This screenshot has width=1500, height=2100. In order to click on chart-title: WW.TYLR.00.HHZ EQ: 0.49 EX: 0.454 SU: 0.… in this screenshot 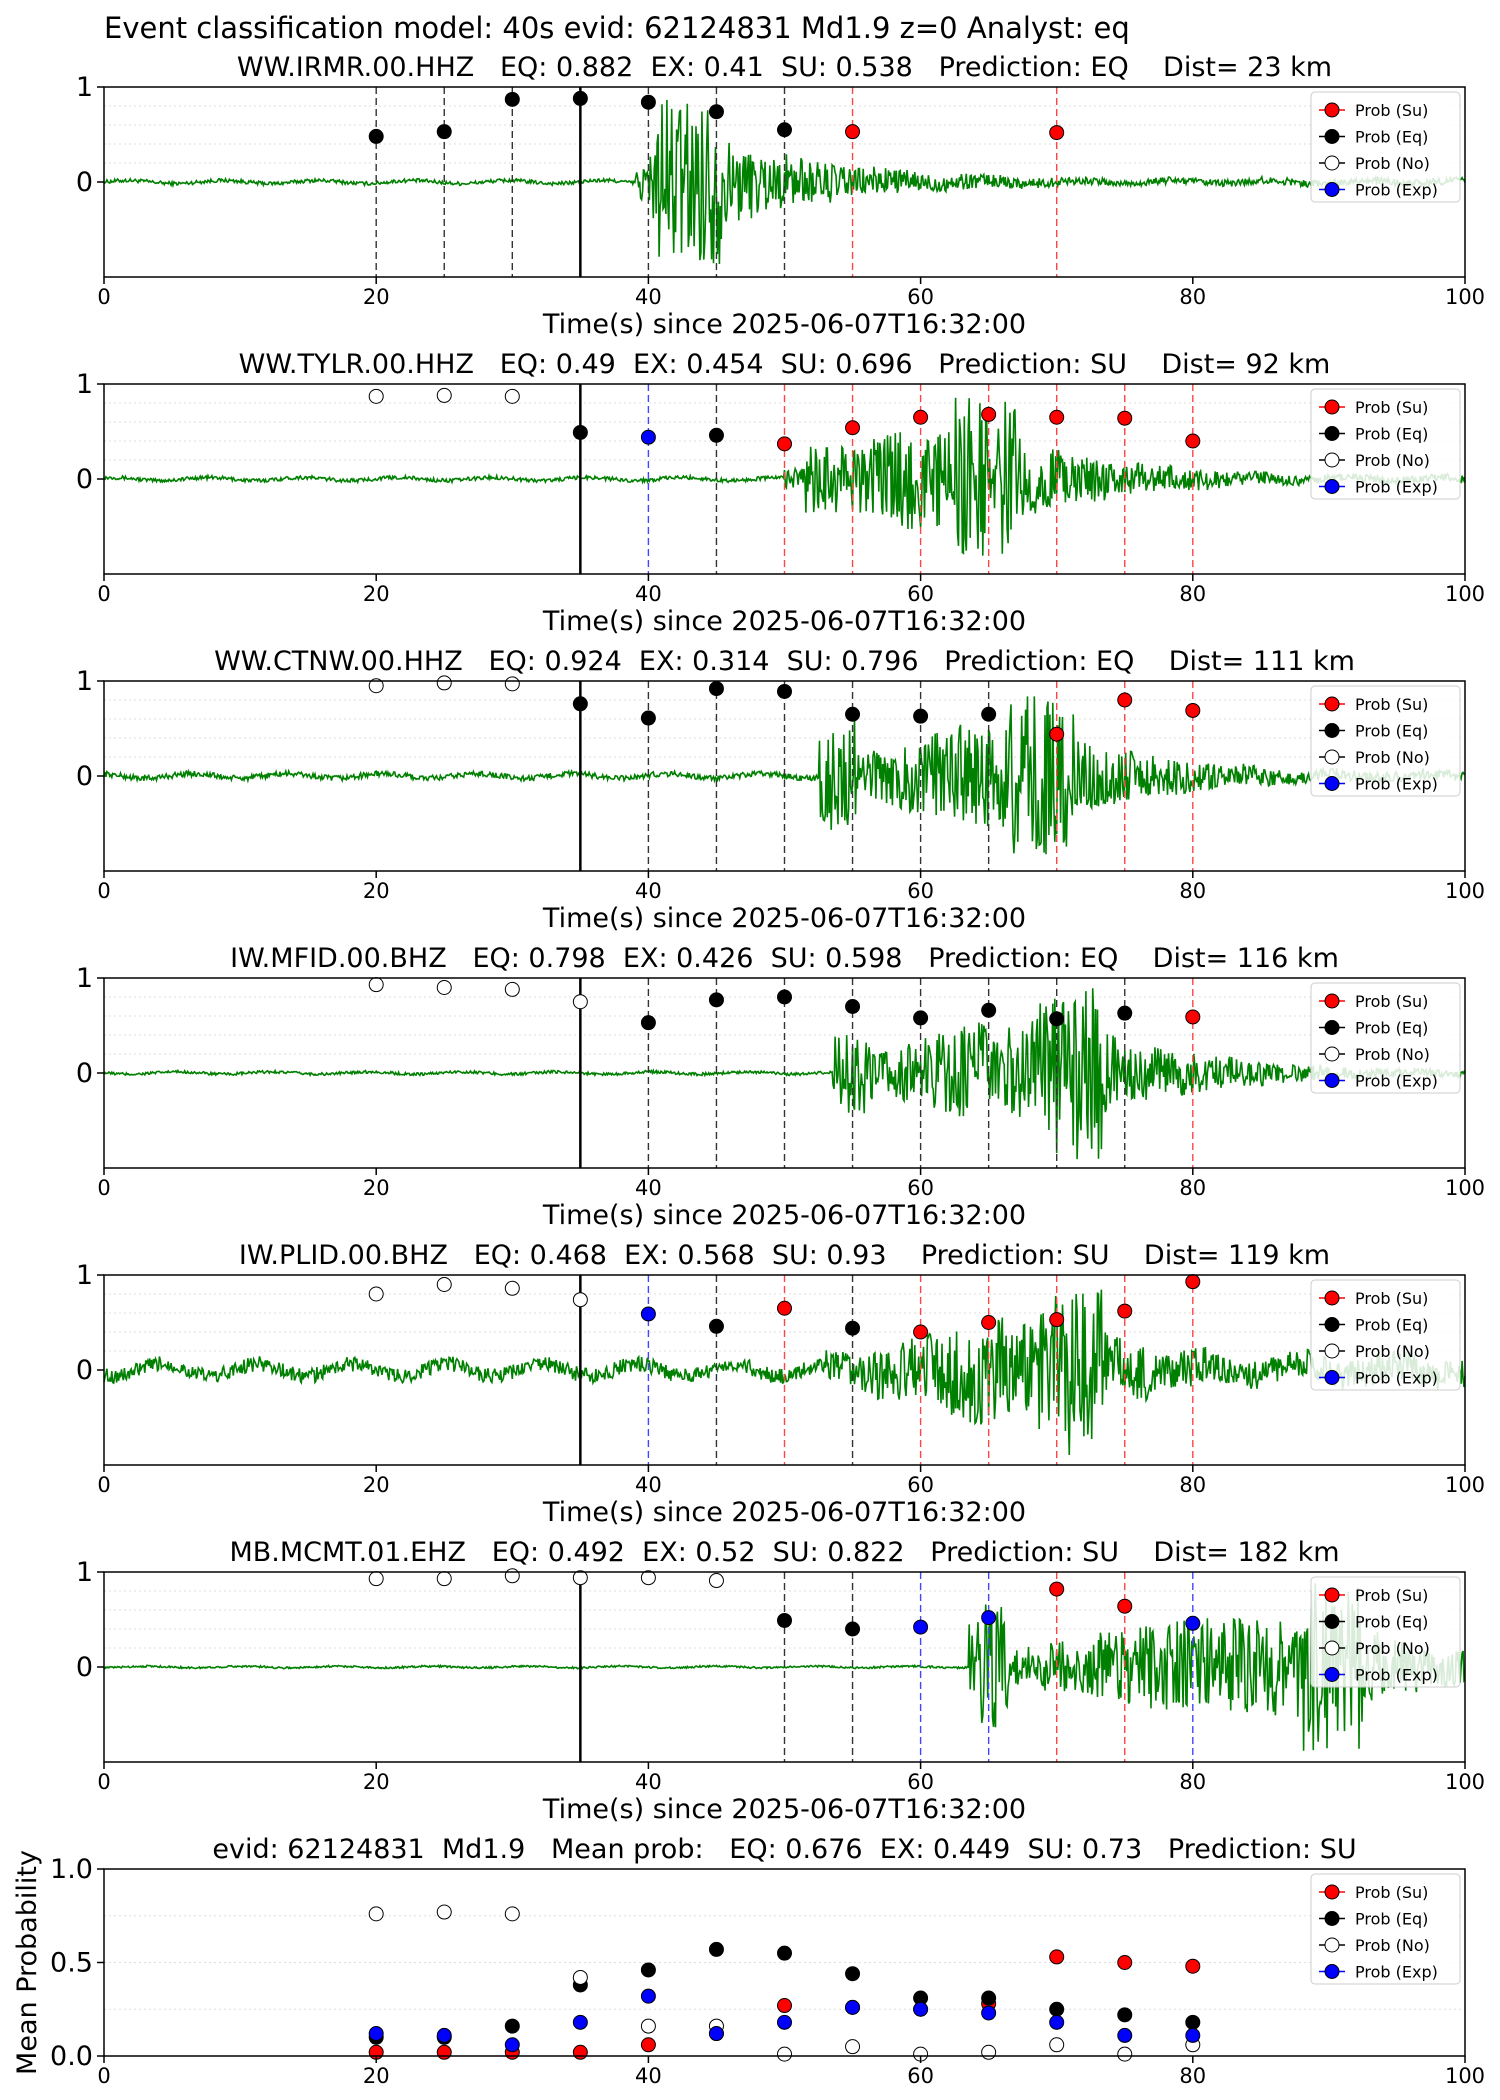, I will do `click(785, 364)`.